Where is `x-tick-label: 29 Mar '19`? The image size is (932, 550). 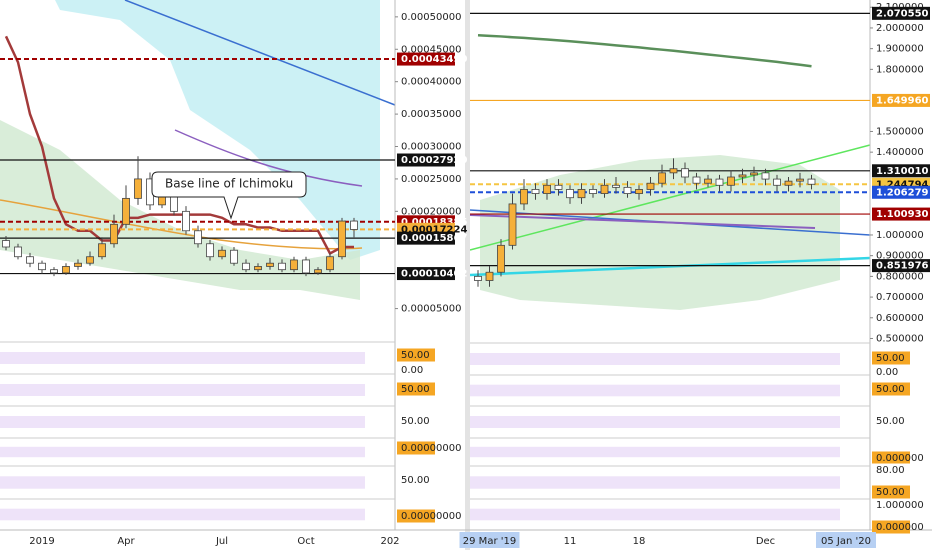
x-tick-label: 29 Mar '19 is located at coordinates (489, 541).